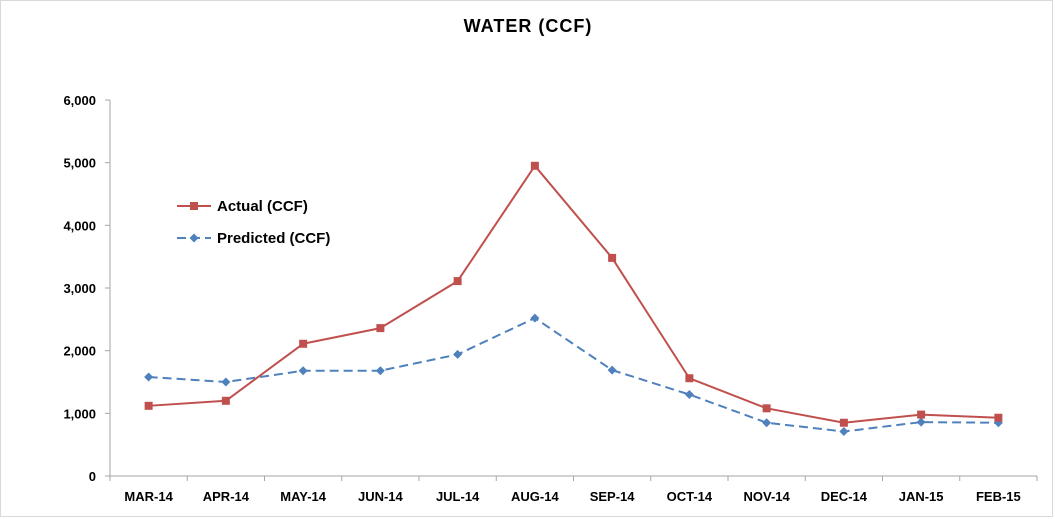  What do you see at coordinates (79, 163) in the screenshot?
I see `y-tick-label: 5,000` at bounding box center [79, 163].